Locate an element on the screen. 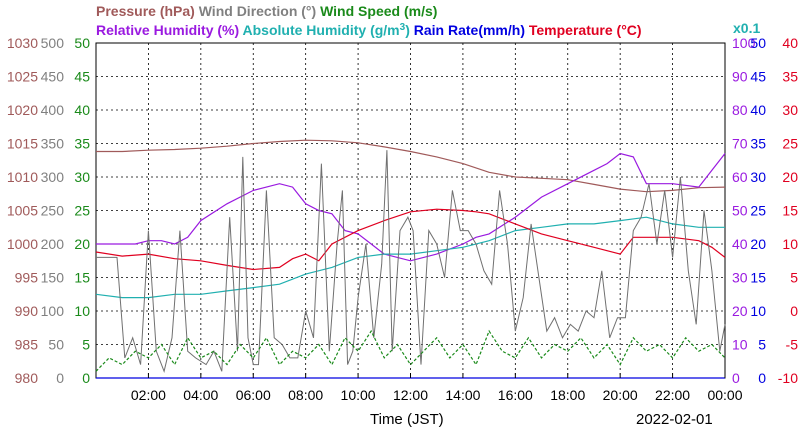 The width and height of the screenshot is (800, 434). rain-tick-label: 5 is located at coordinates (762, 345).